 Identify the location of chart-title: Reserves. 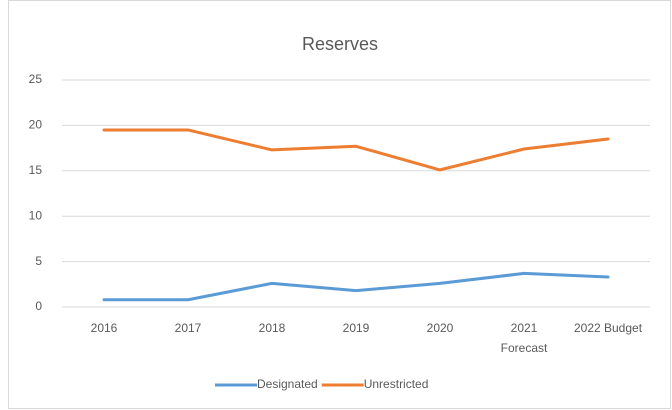
(340, 44).